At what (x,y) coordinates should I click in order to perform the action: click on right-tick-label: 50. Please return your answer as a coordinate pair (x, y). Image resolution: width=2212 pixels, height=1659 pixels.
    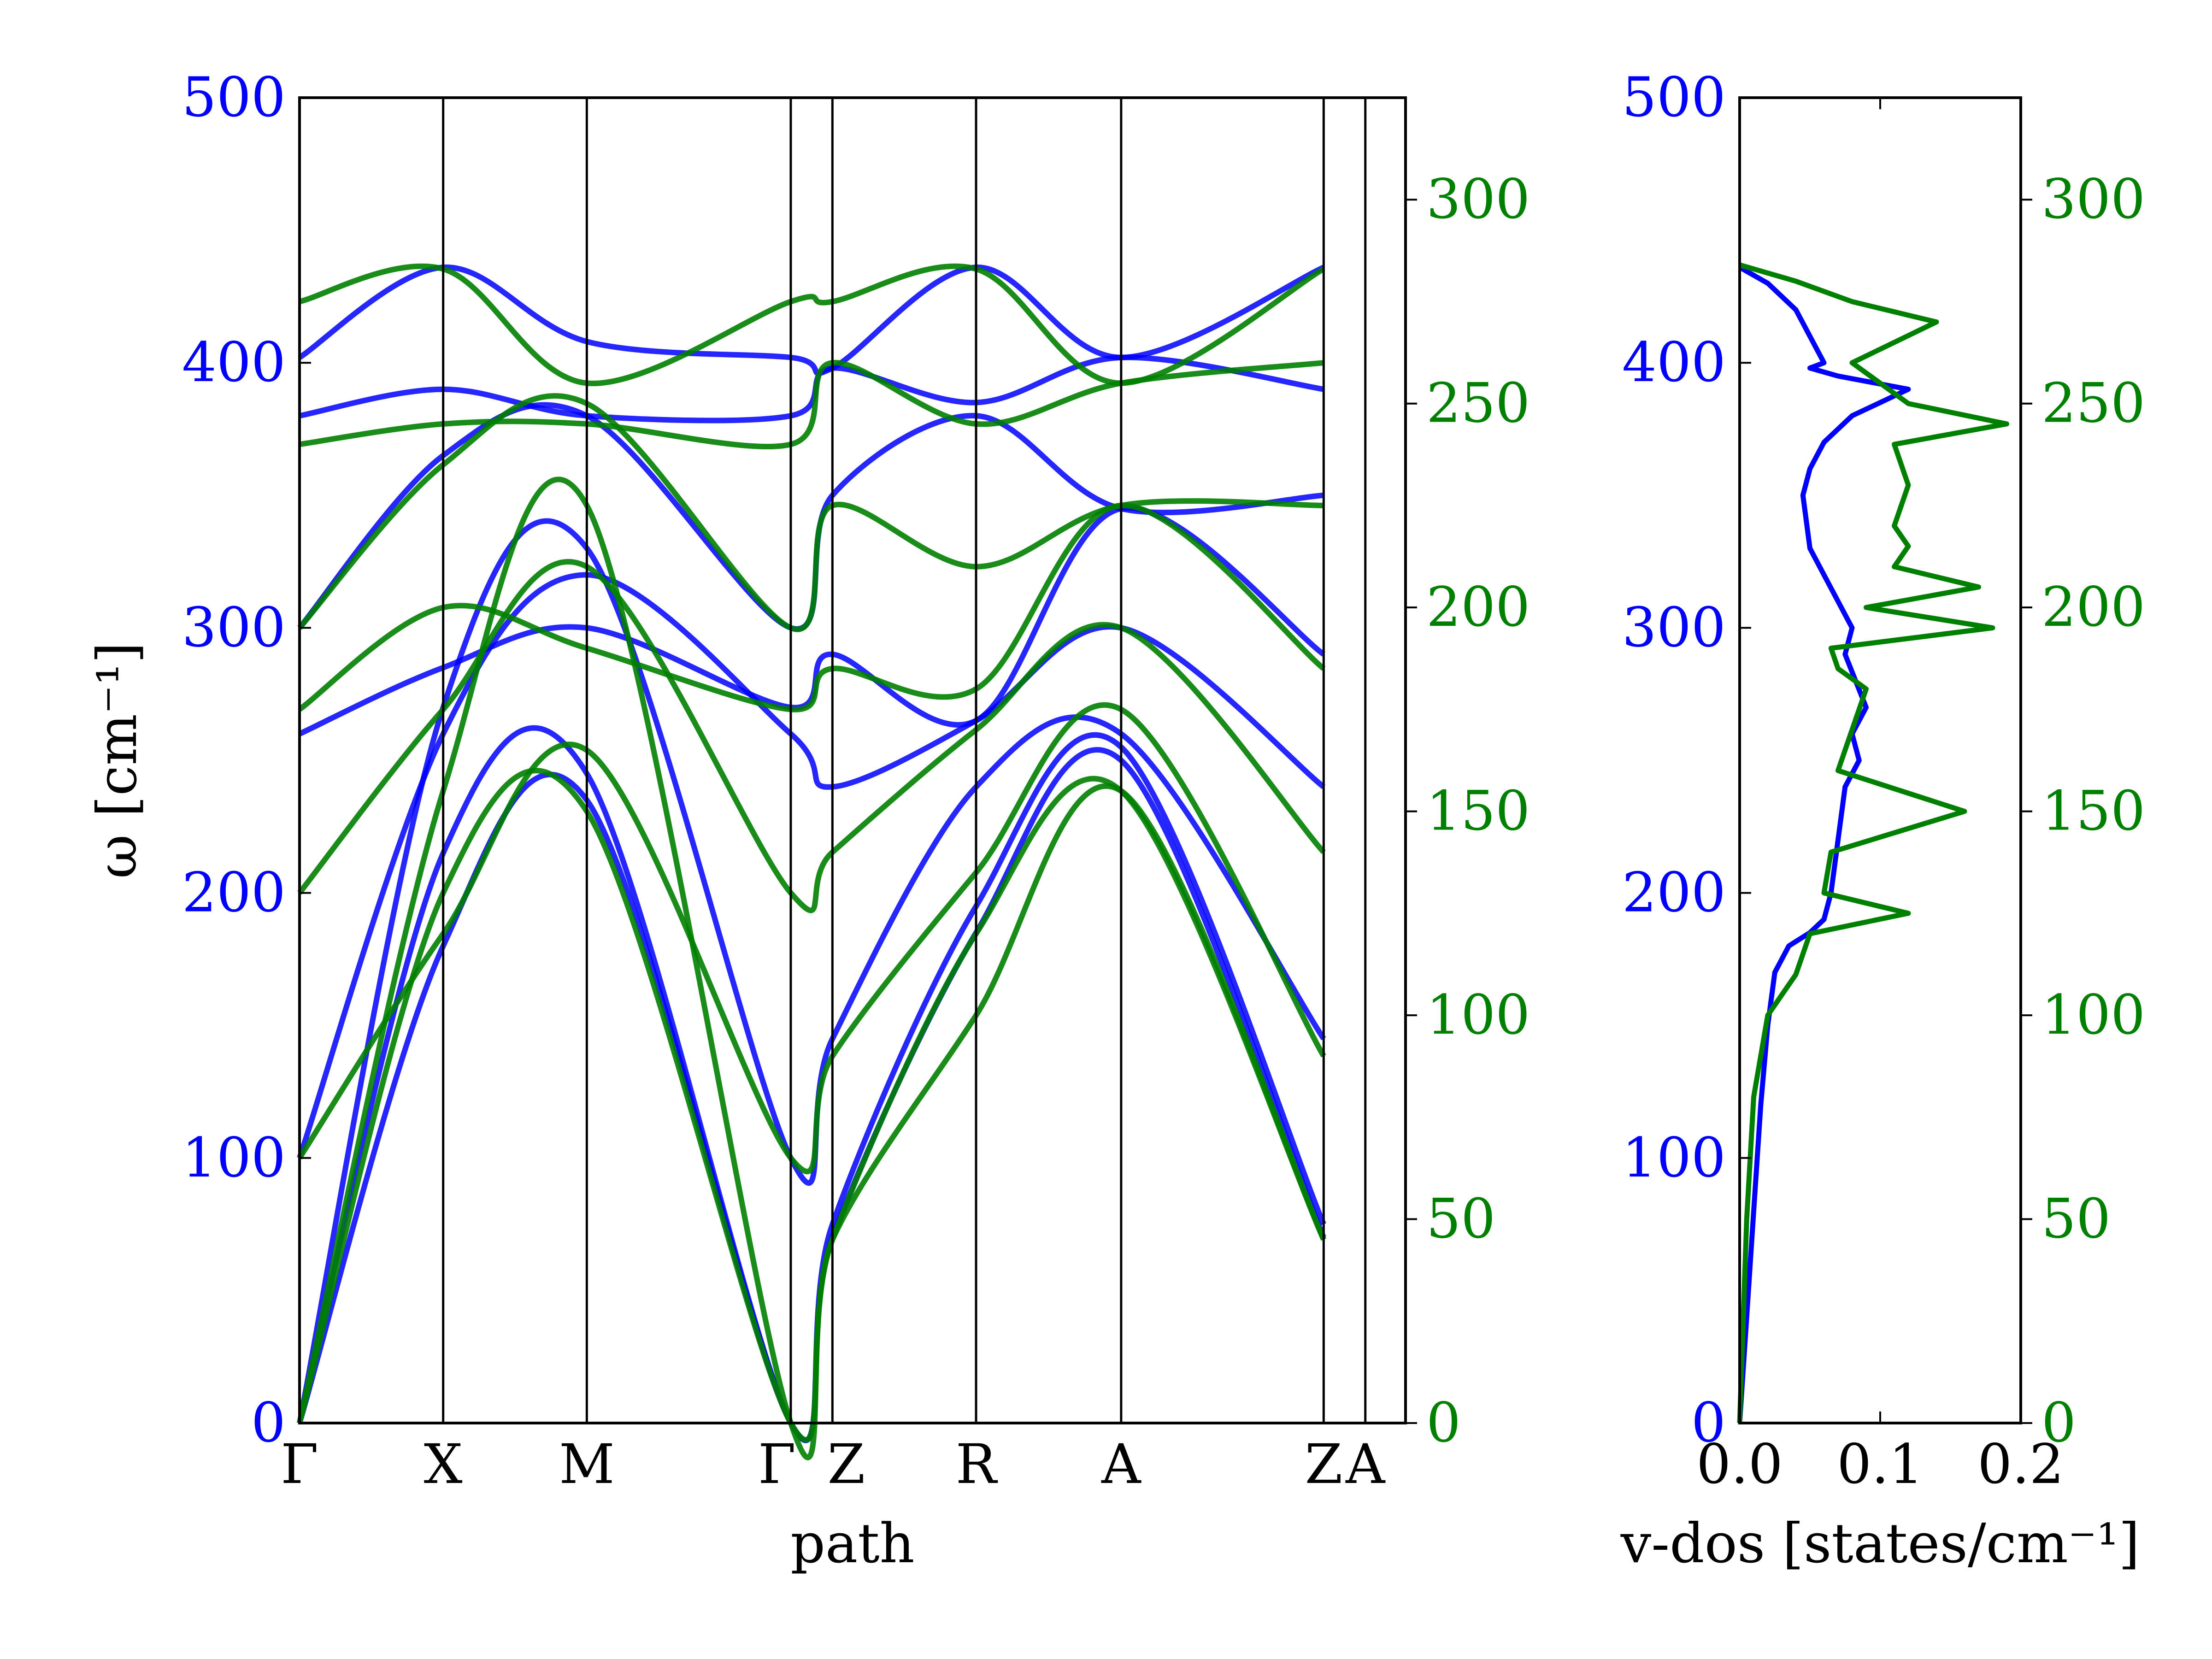
    Looking at the image, I should click on (1460, 1219).